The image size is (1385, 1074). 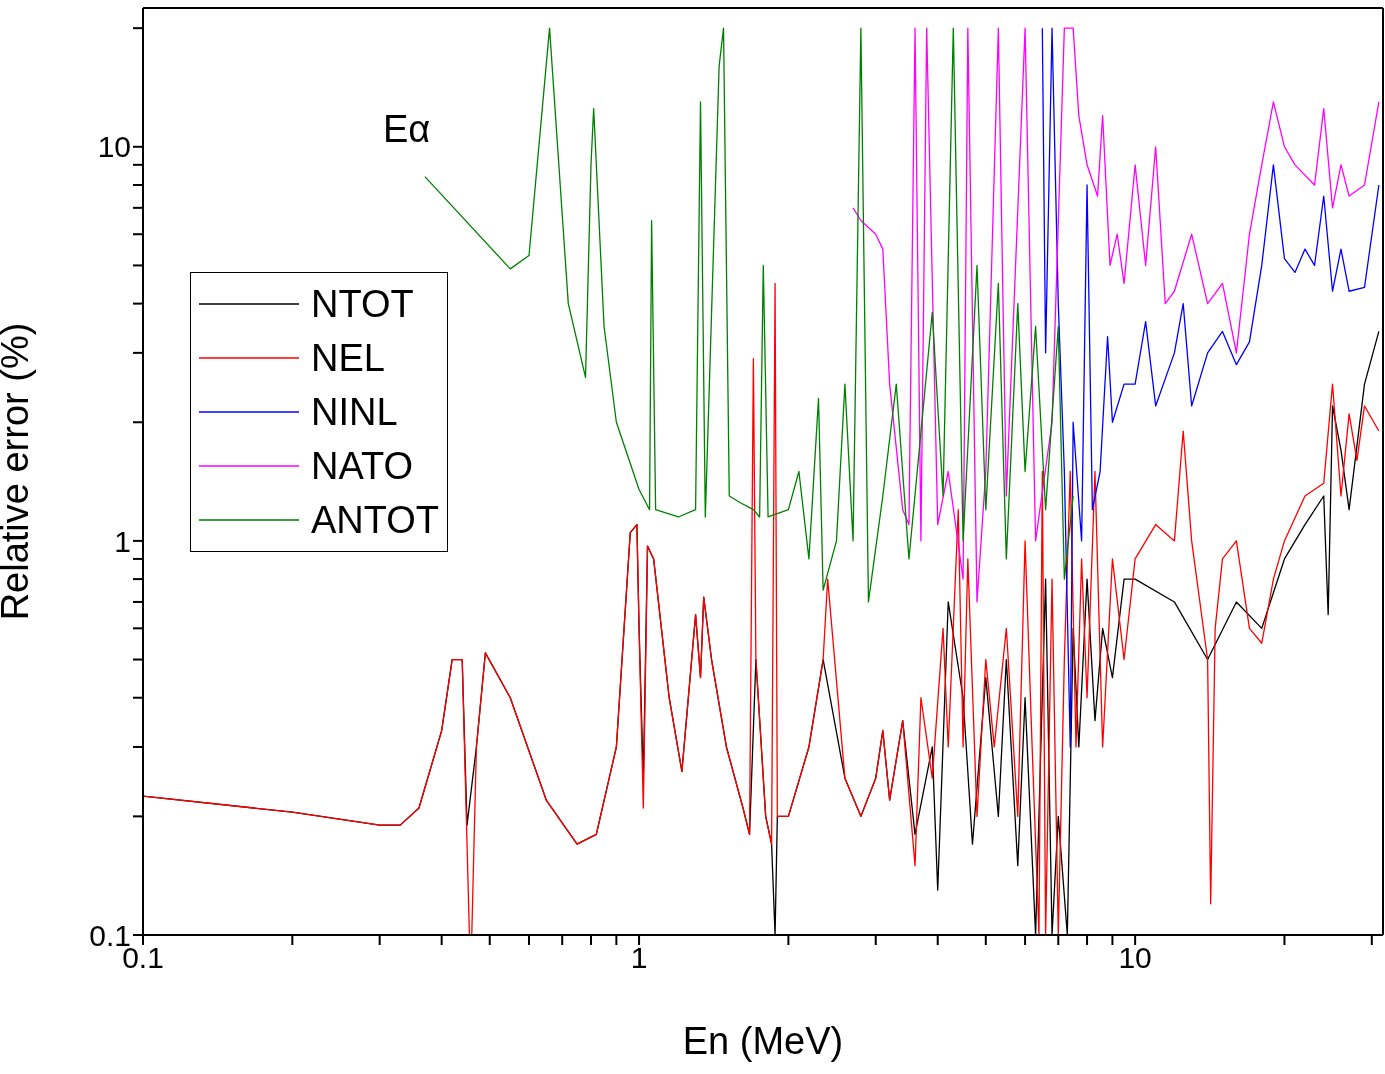 I want to click on legend-label: NEL, so click(x=348, y=358).